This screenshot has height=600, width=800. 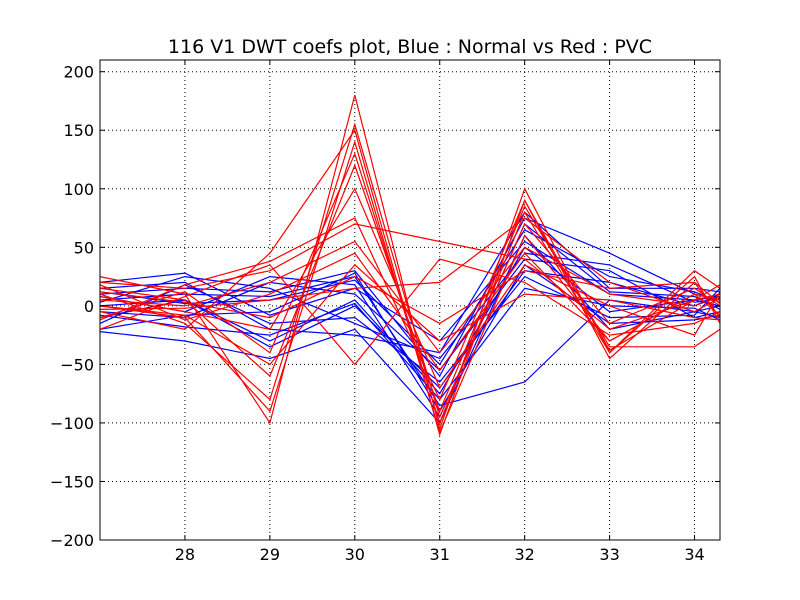 I want to click on y-tick-label: −150, so click(x=72, y=481).